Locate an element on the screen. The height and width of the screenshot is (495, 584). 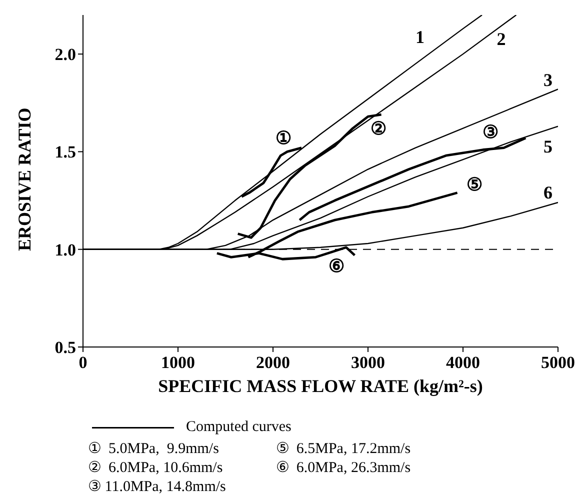
series-label: ⑥ is located at coordinates (336, 266).